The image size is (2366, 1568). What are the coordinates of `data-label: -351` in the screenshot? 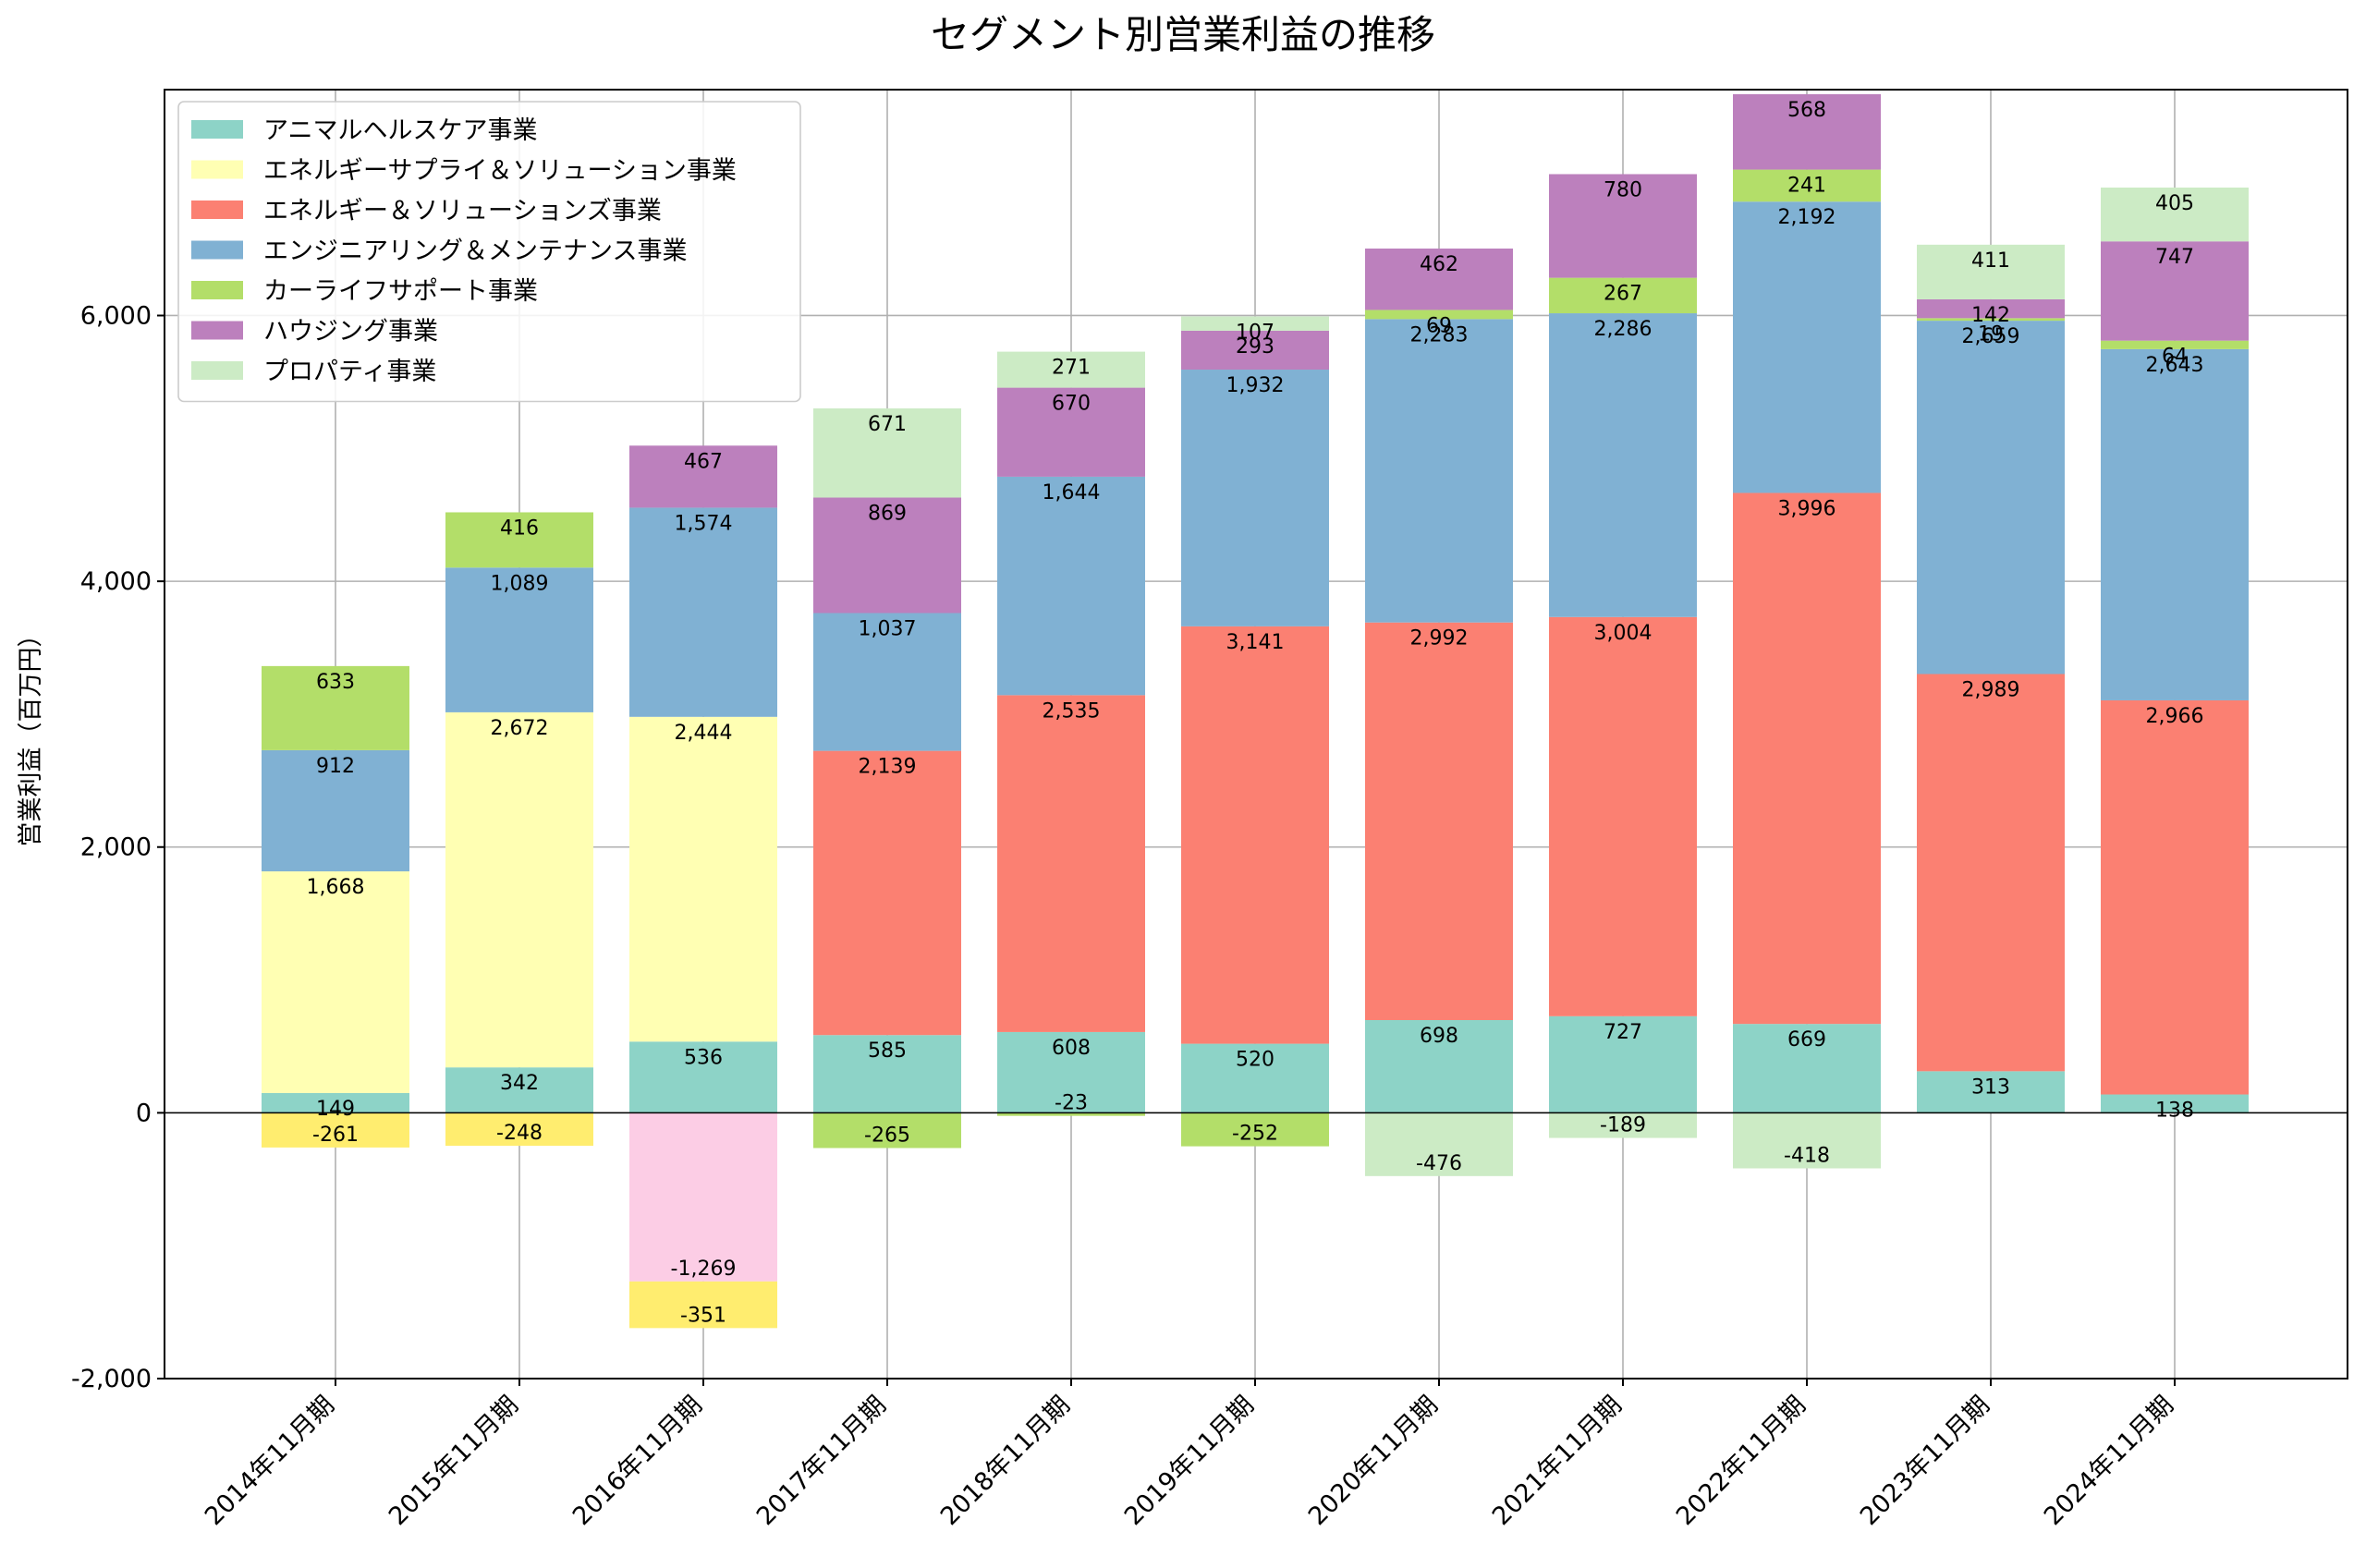 It's located at (703, 1315).